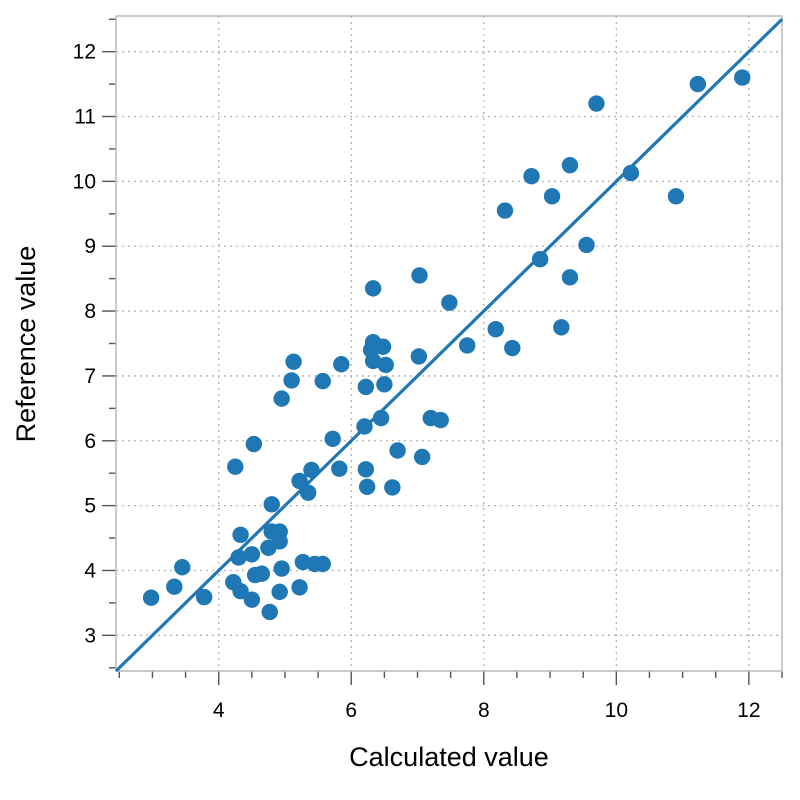  What do you see at coordinates (26, 344) in the screenshot?
I see `y-axis-title: Reference value` at bounding box center [26, 344].